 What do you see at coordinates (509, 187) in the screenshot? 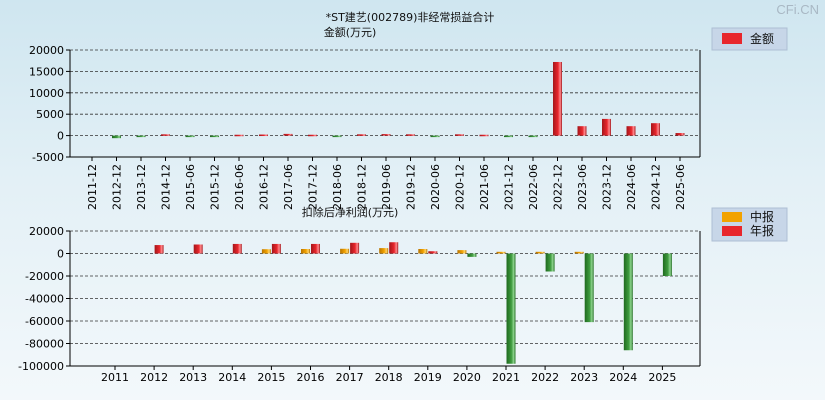
I see `chart1-xtick-label: 2021-12` at bounding box center [509, 187].